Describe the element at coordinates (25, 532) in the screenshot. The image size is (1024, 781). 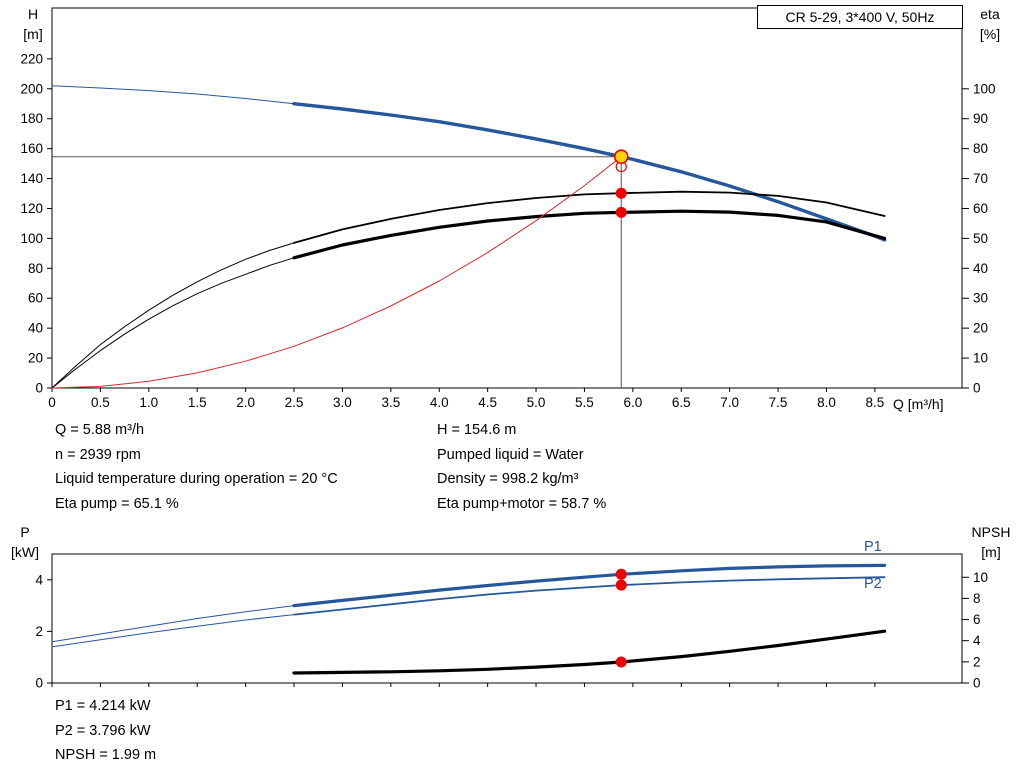
I see `p-axis-symbol: P` at that location.